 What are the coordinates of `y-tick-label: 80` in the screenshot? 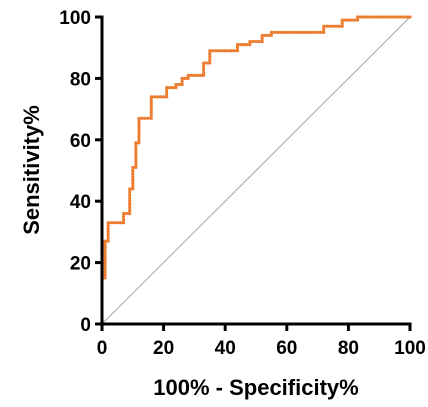 It's located at (80, 79).